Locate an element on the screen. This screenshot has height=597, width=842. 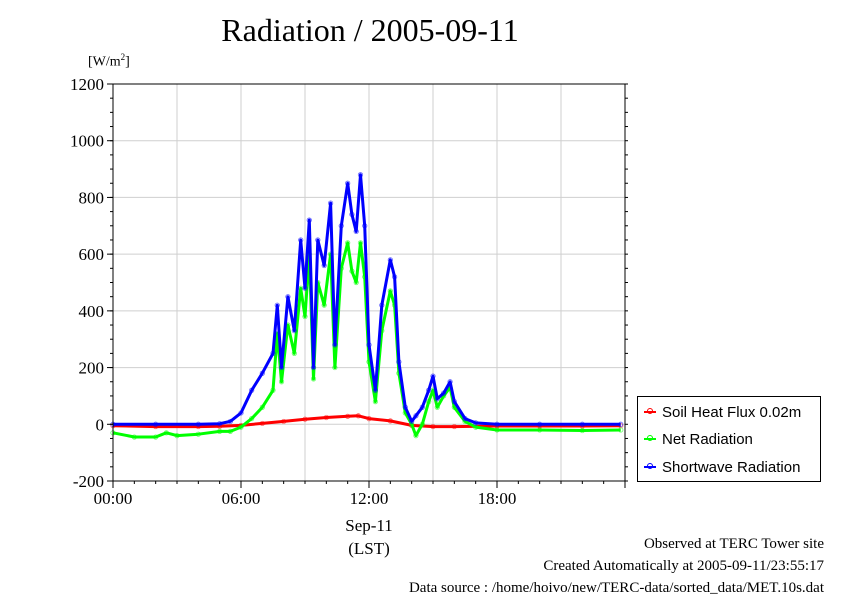
footer-observed: Observed at TERC Tower site is located at coordinates (733, 544).